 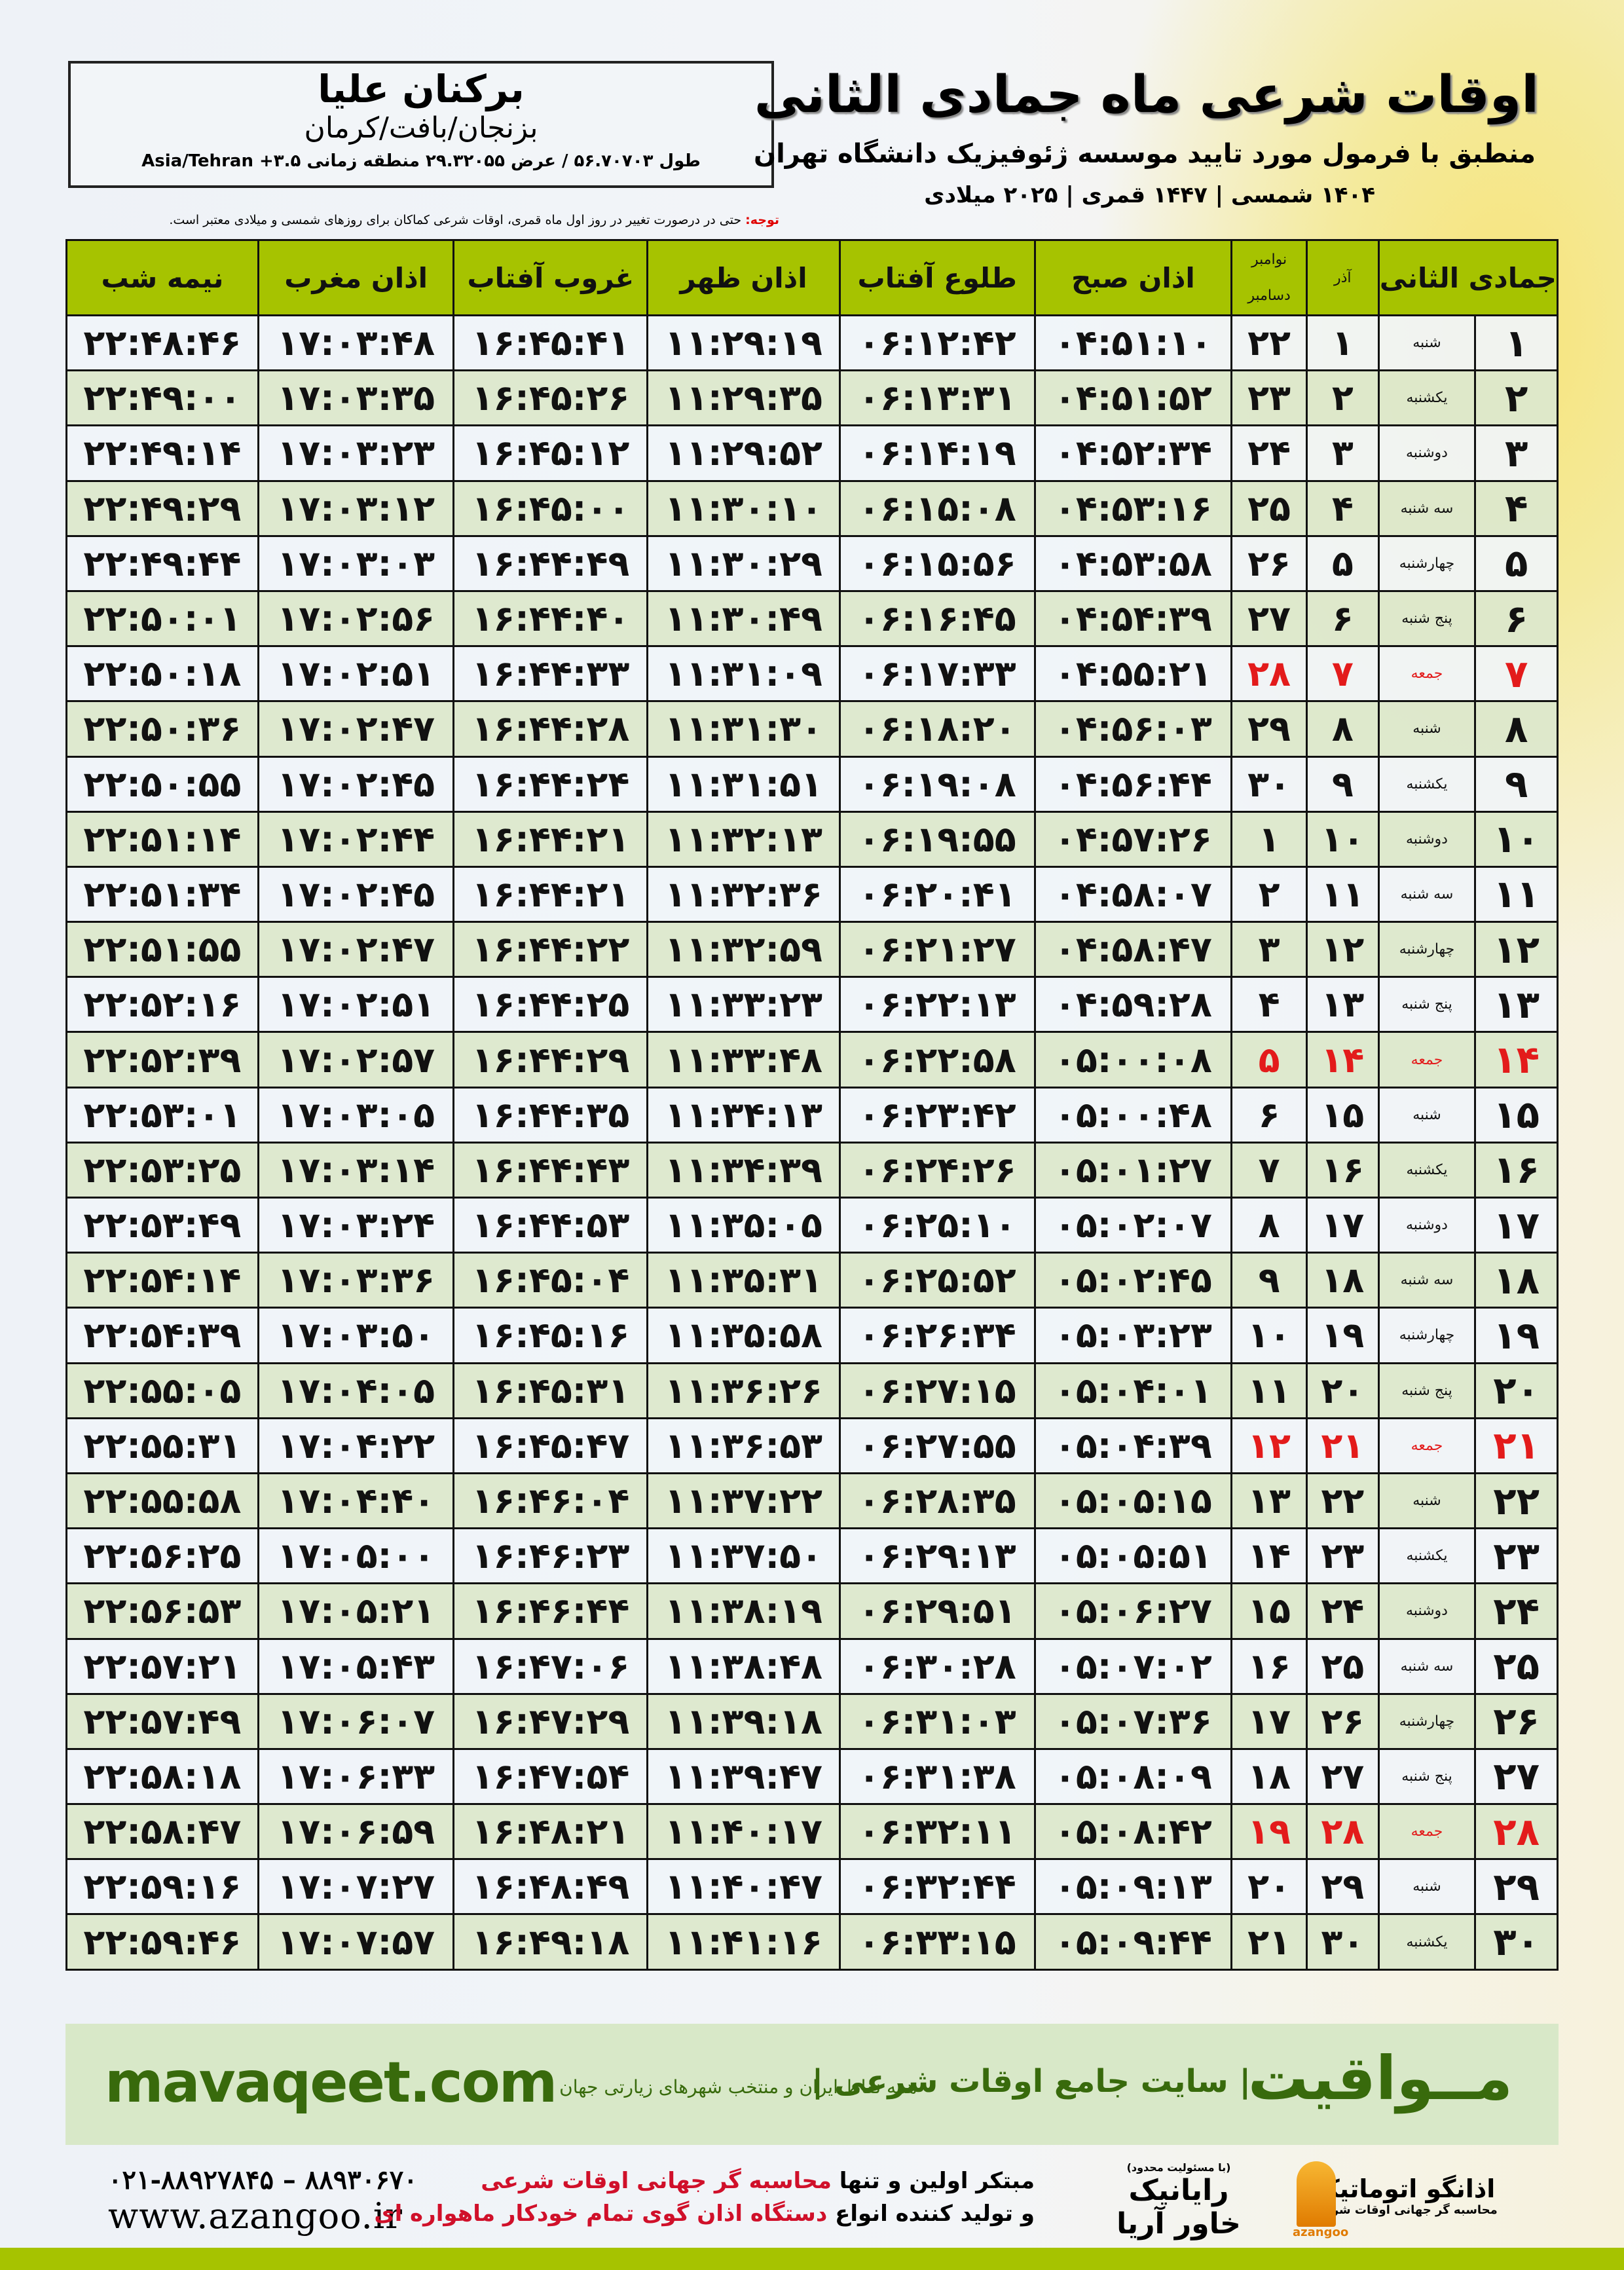 I want to click on dhuhr-time: ۱۱:۳۴:۳۹, so click(x=743, y=1170).